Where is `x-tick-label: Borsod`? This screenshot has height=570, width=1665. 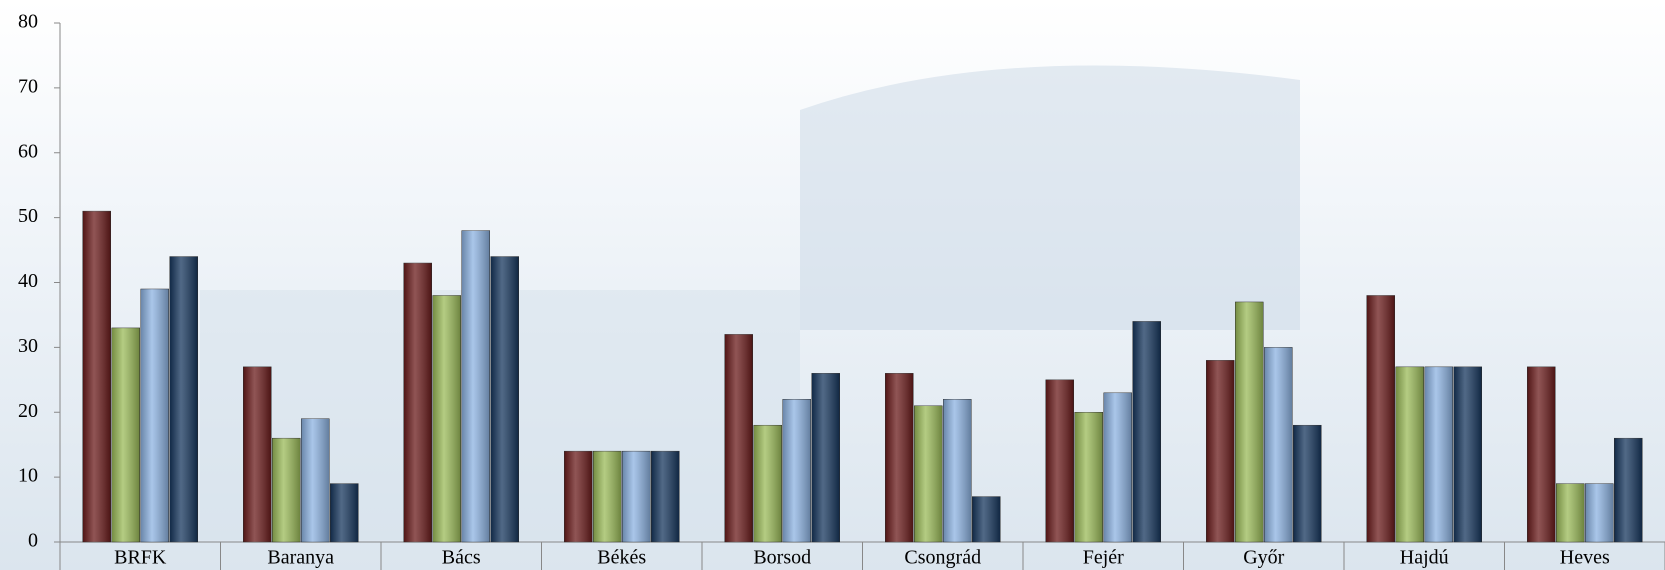 x-tick-label: Borsod is located at coordinates (782, 558).